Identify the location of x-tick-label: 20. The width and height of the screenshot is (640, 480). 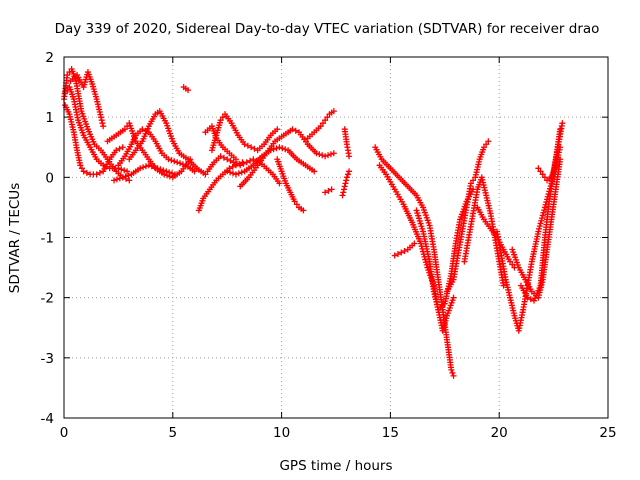
(499, 433).